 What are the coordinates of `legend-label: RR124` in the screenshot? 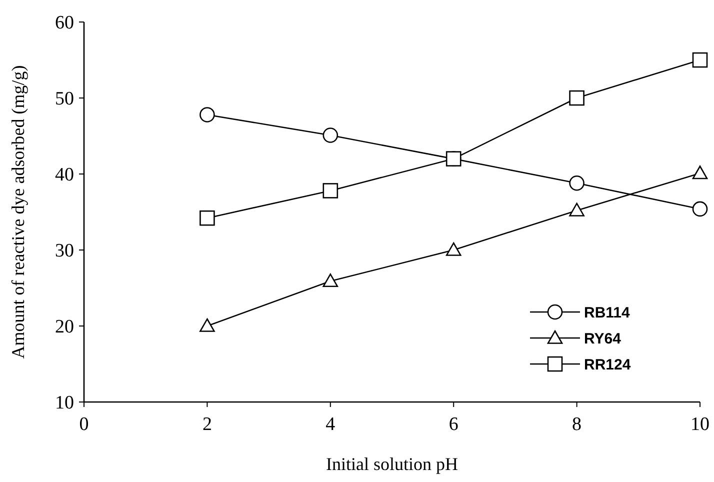 It's located at (608, 365).